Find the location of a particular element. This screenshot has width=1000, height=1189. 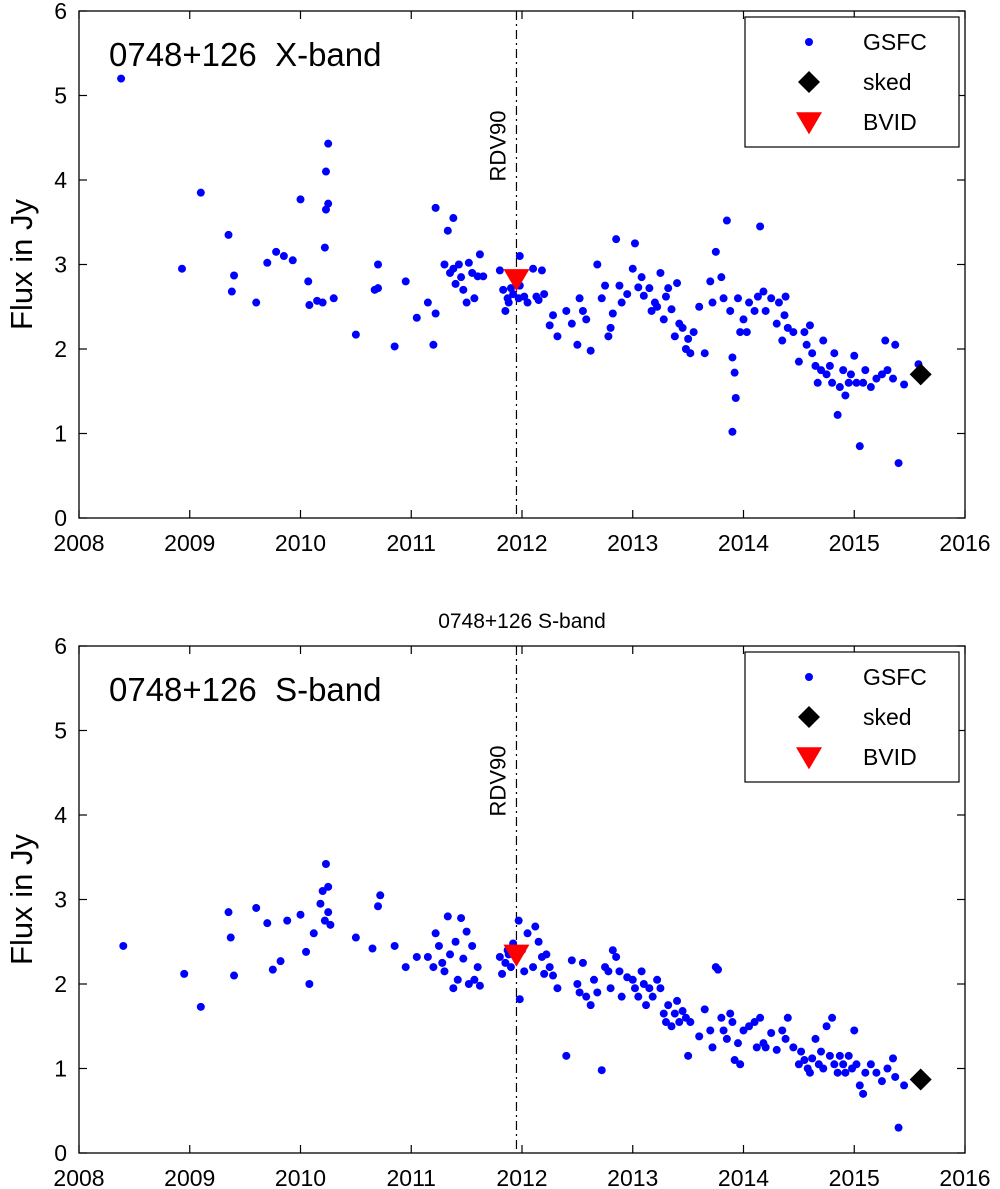

x-tick-label: 2010 is located at coordinates (300, 543).